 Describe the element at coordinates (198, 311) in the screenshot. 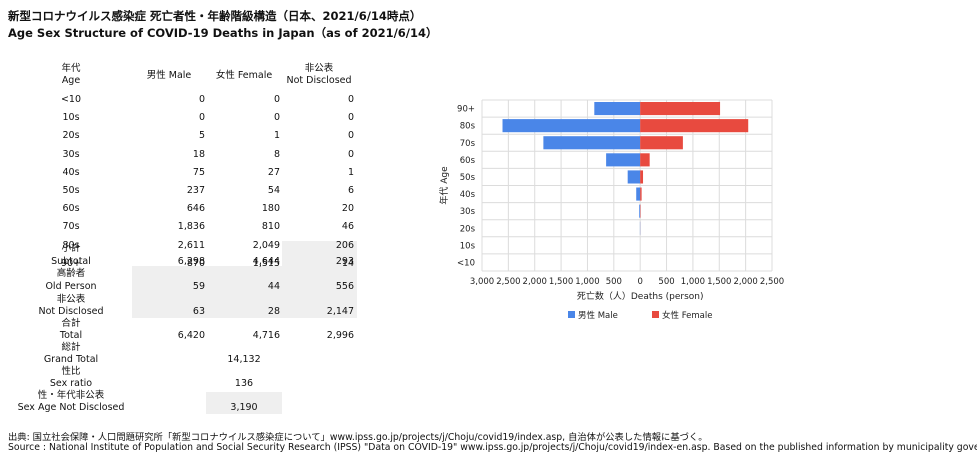

I see `not-disclosed-male: 63` at that location.